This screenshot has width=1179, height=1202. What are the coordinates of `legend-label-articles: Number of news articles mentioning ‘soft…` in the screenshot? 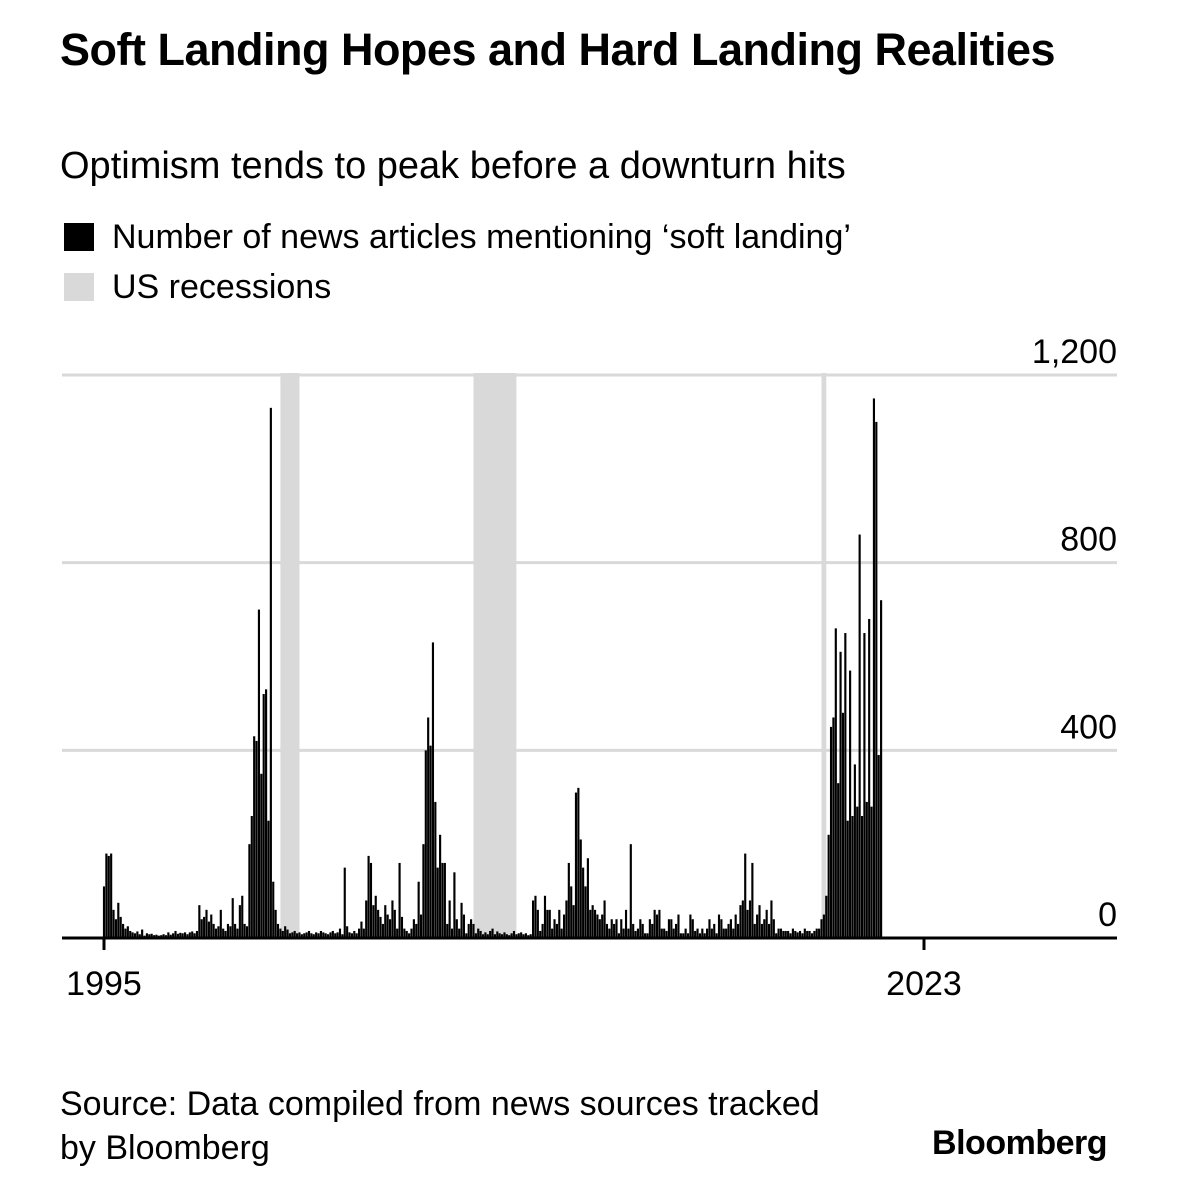 It's located at (481, 237).